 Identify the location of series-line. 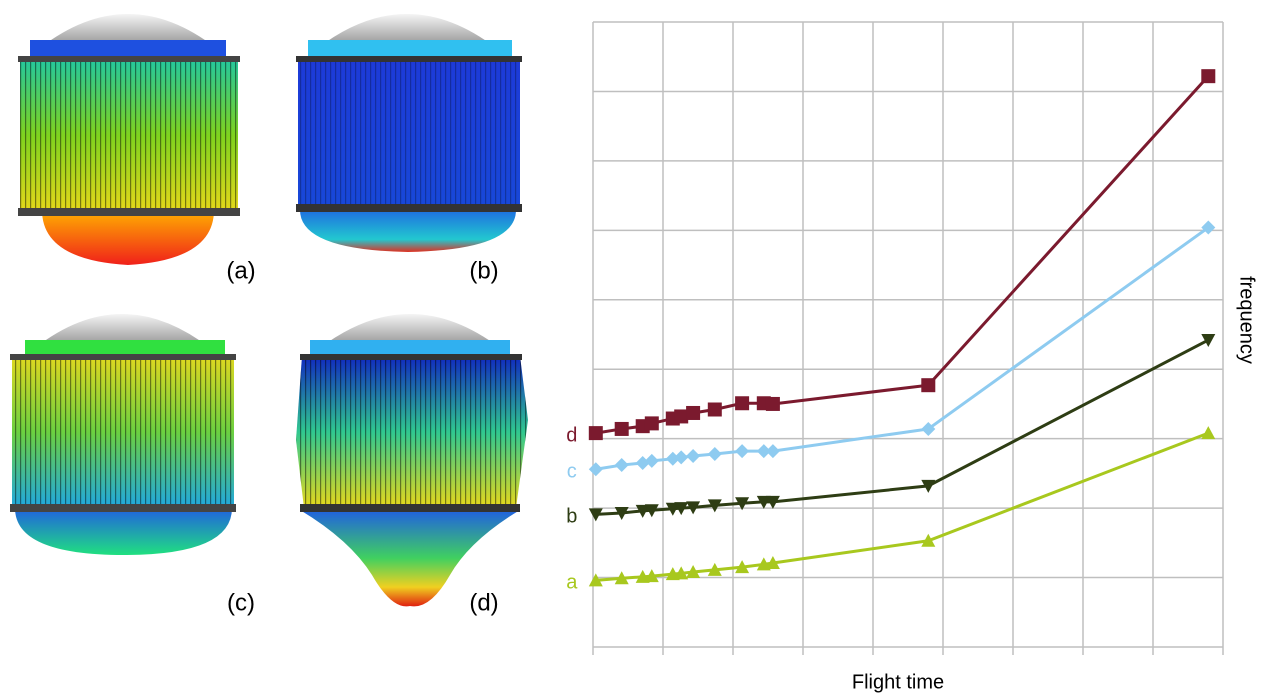
(902, 427).